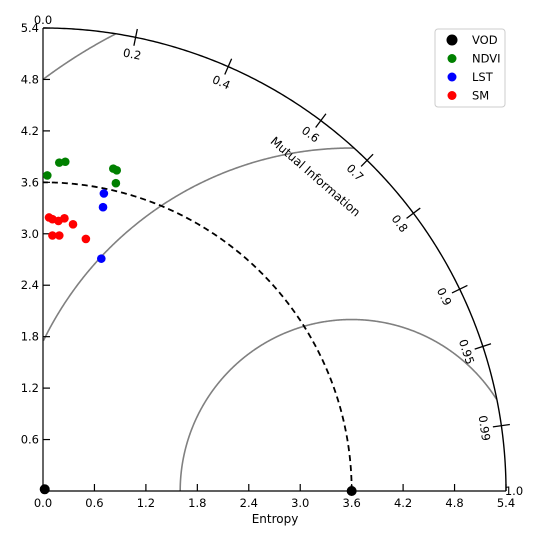  I want to click on legend-marker-lst, so click(452, 77).